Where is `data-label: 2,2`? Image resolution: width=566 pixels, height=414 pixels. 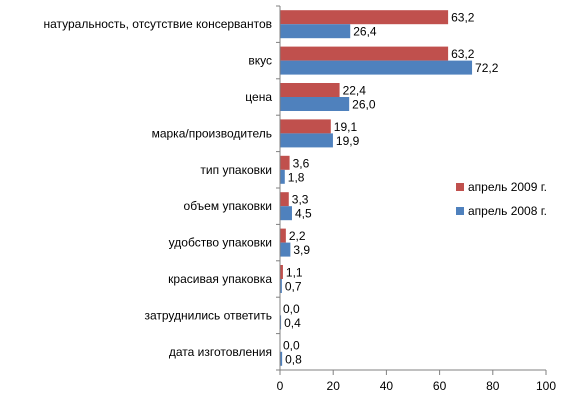 data-label: 2,2 is located at coordinates (297, 236).